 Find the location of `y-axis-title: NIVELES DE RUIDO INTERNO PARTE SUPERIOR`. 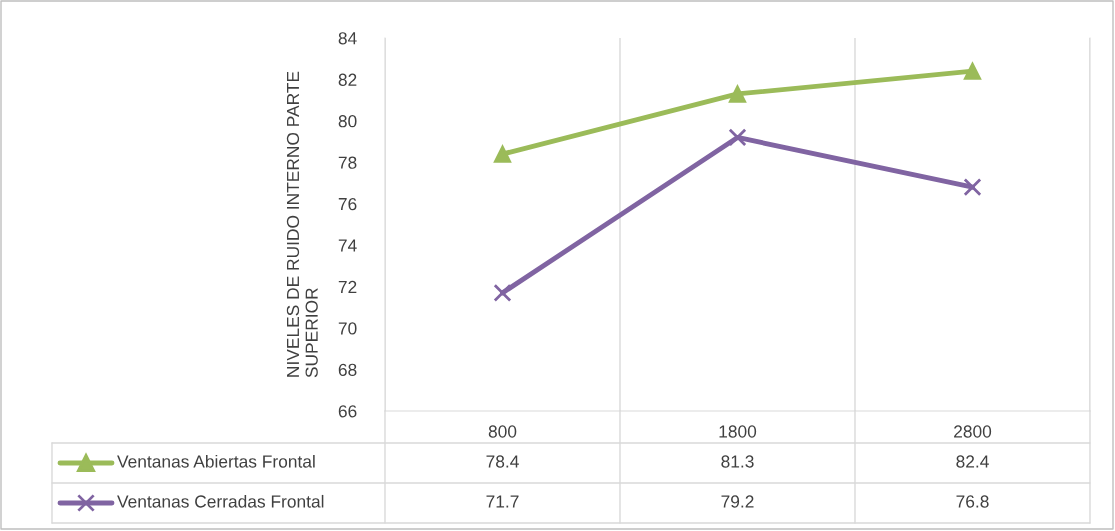

y-axis-title: NIVELES DE RUIDO INTERNO PARTE SUPERIOR is located at coordinates (302, 224).